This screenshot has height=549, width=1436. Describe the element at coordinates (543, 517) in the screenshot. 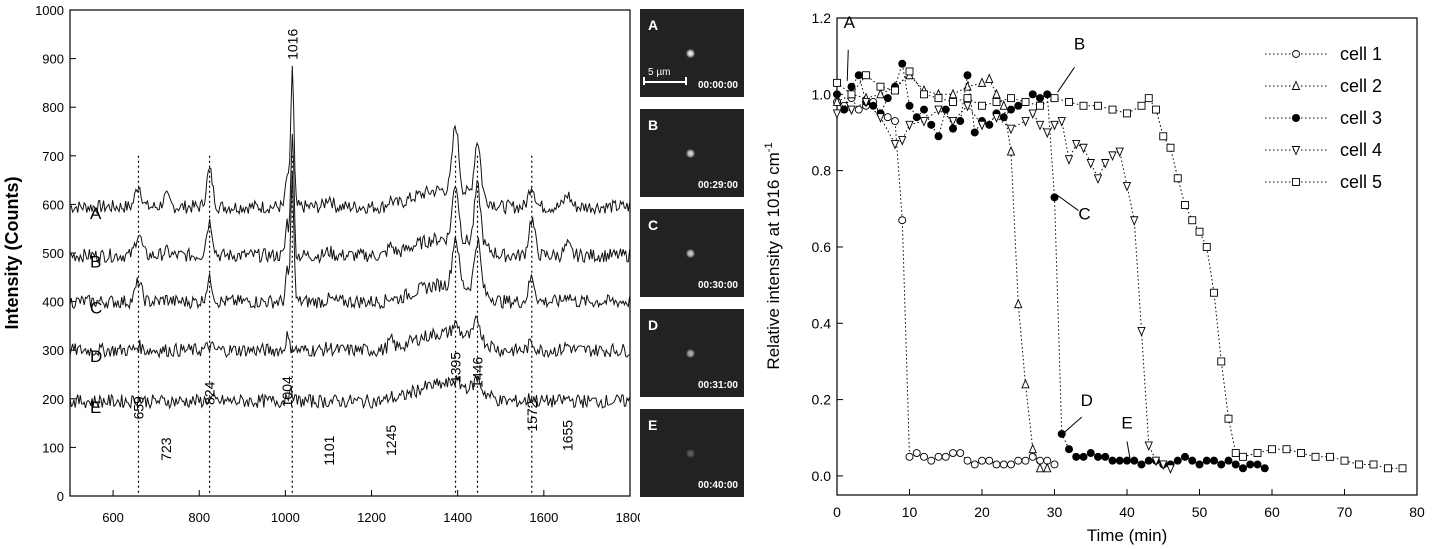

I see `x-tick-label: 1600` at that location.